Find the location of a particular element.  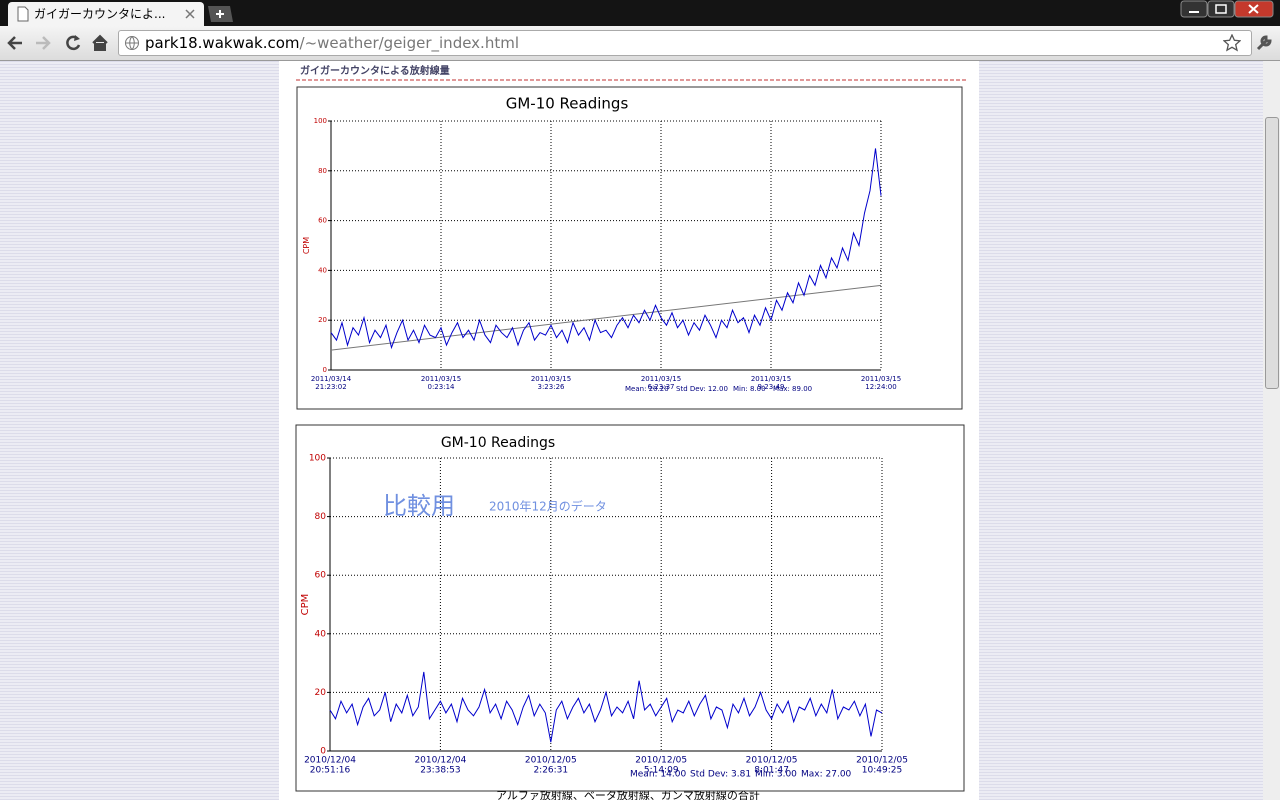

scrollbar is located at coordinates (1271, 430).